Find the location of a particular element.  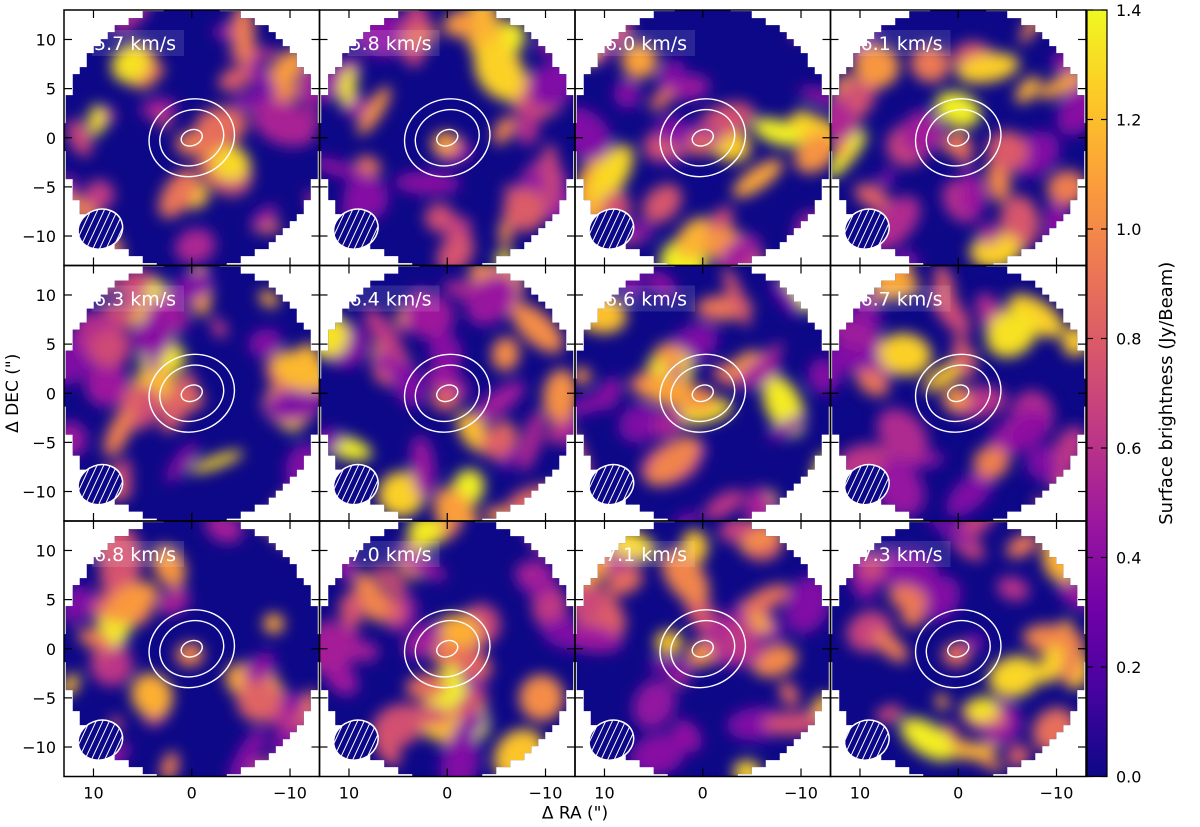

colorbar-tick-label: 1.0 is located at coordinates (1128, 229).